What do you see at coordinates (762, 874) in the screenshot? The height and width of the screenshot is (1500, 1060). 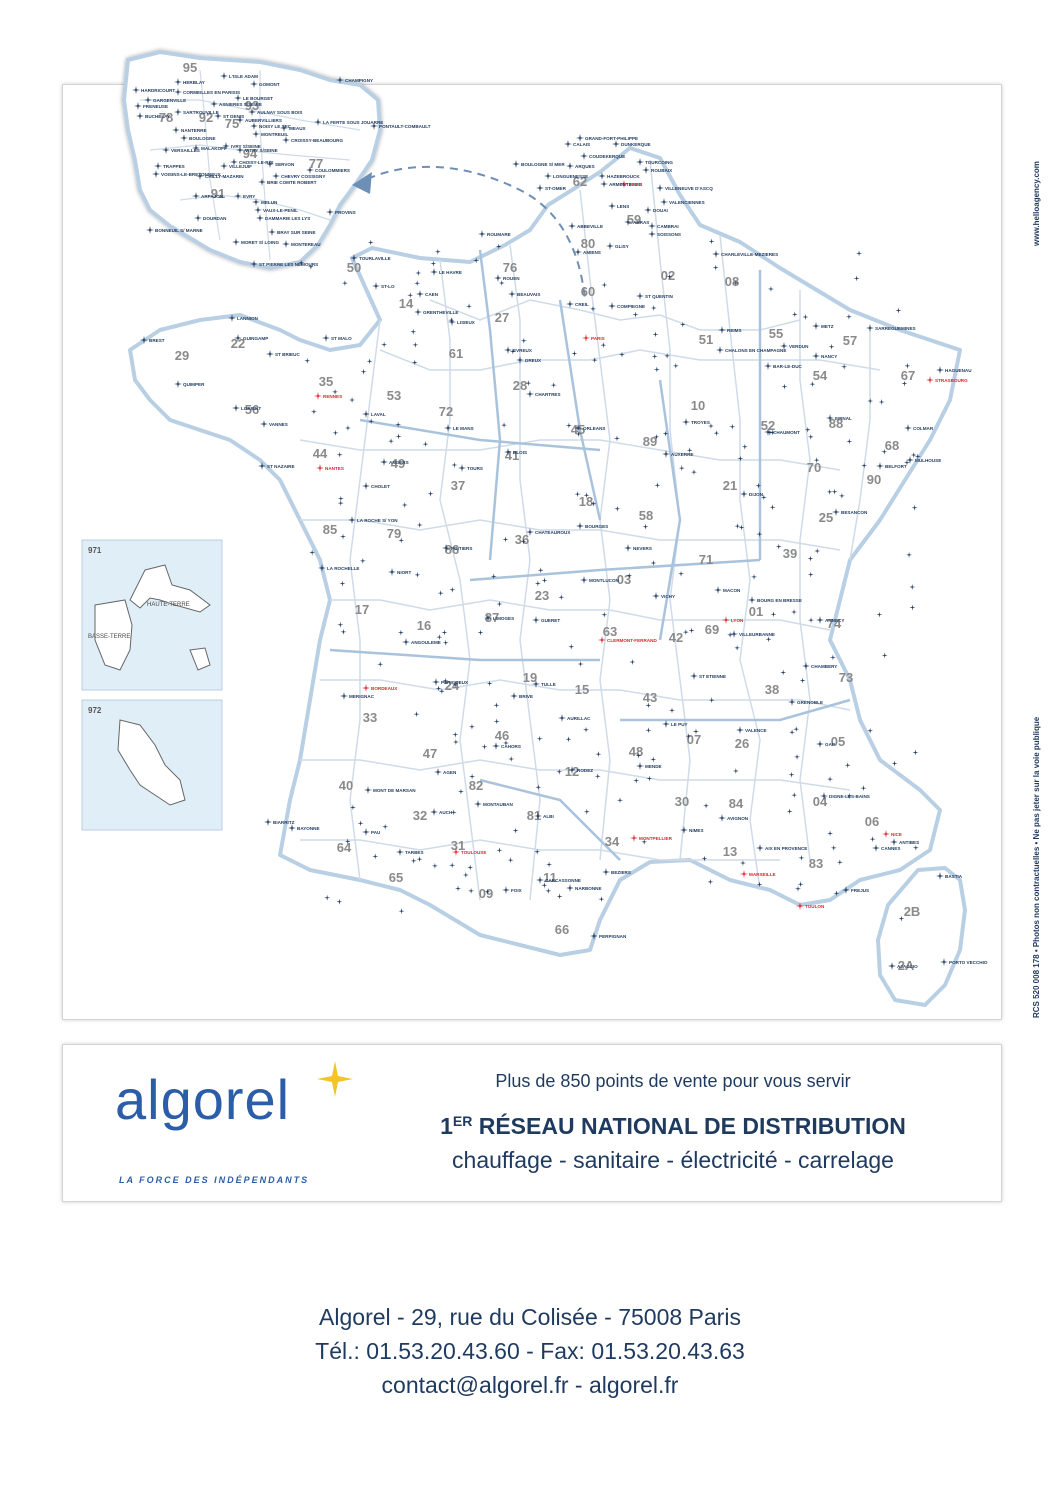 I see `city-label: MARSEILLE` at bounding box center [762, 874].